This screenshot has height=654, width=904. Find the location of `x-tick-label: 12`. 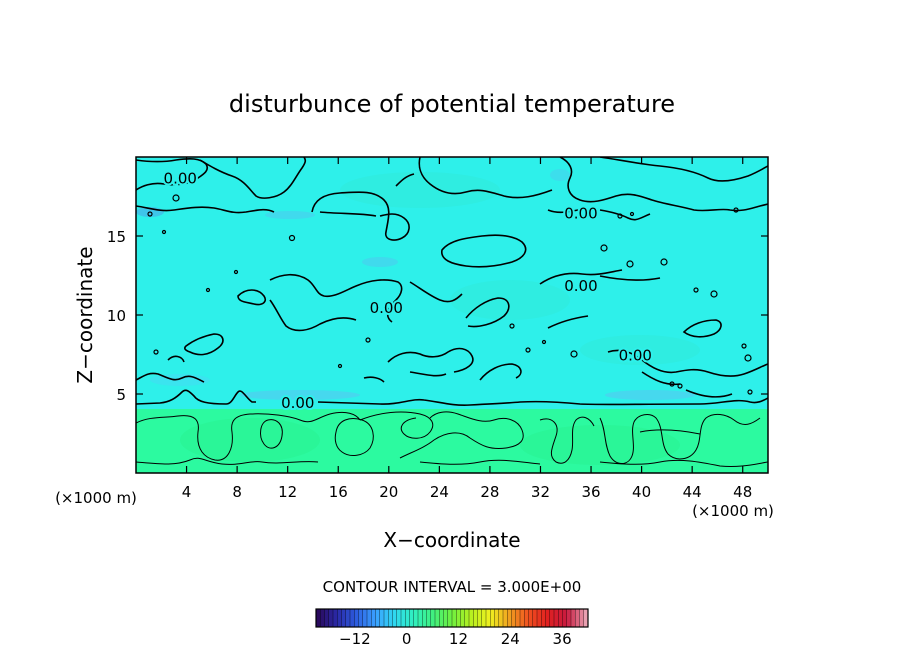

x-tick-label: 12 is located at coordinates (287, 492).